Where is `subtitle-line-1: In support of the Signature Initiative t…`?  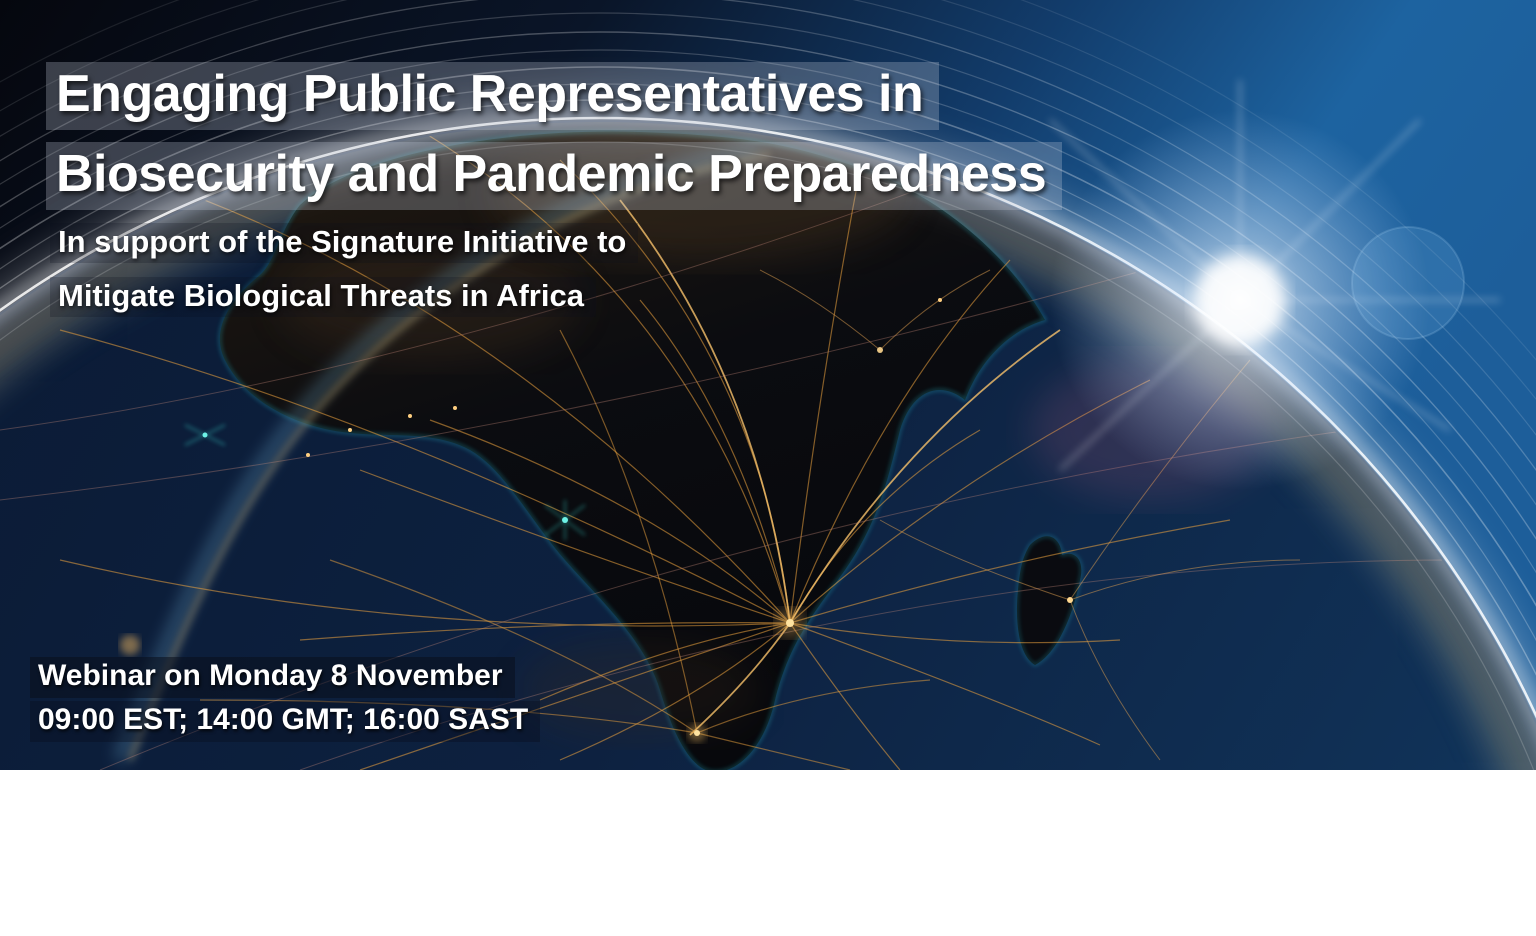 subtitle-line-1: In support of the Signature Initiative t… is located at coordinates (344, 243).